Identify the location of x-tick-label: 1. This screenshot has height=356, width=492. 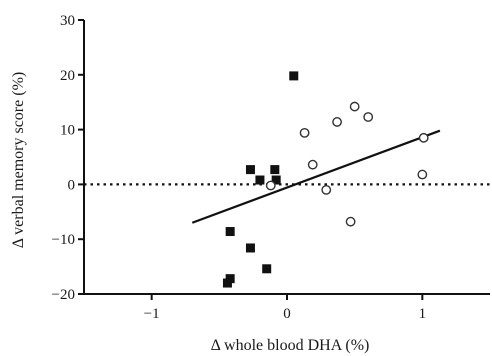
(423, 314).